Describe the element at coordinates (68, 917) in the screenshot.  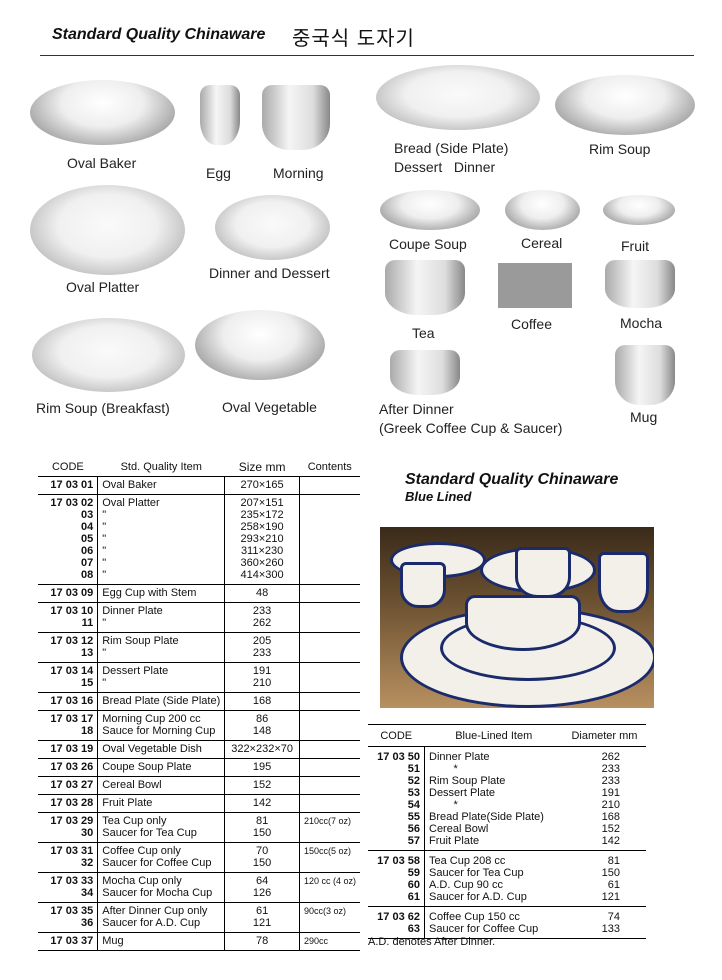
I see `code-cell: 17 03 35 36` at that location.